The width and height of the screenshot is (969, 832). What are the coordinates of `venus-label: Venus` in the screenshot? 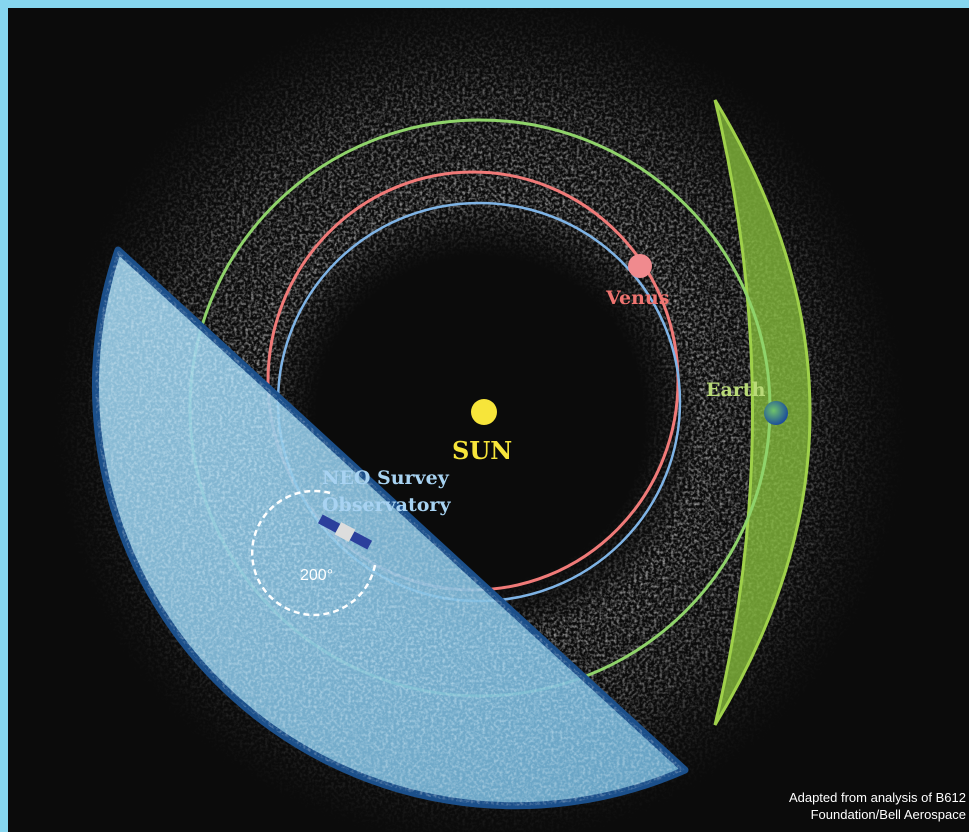 It's located at (637, 298).